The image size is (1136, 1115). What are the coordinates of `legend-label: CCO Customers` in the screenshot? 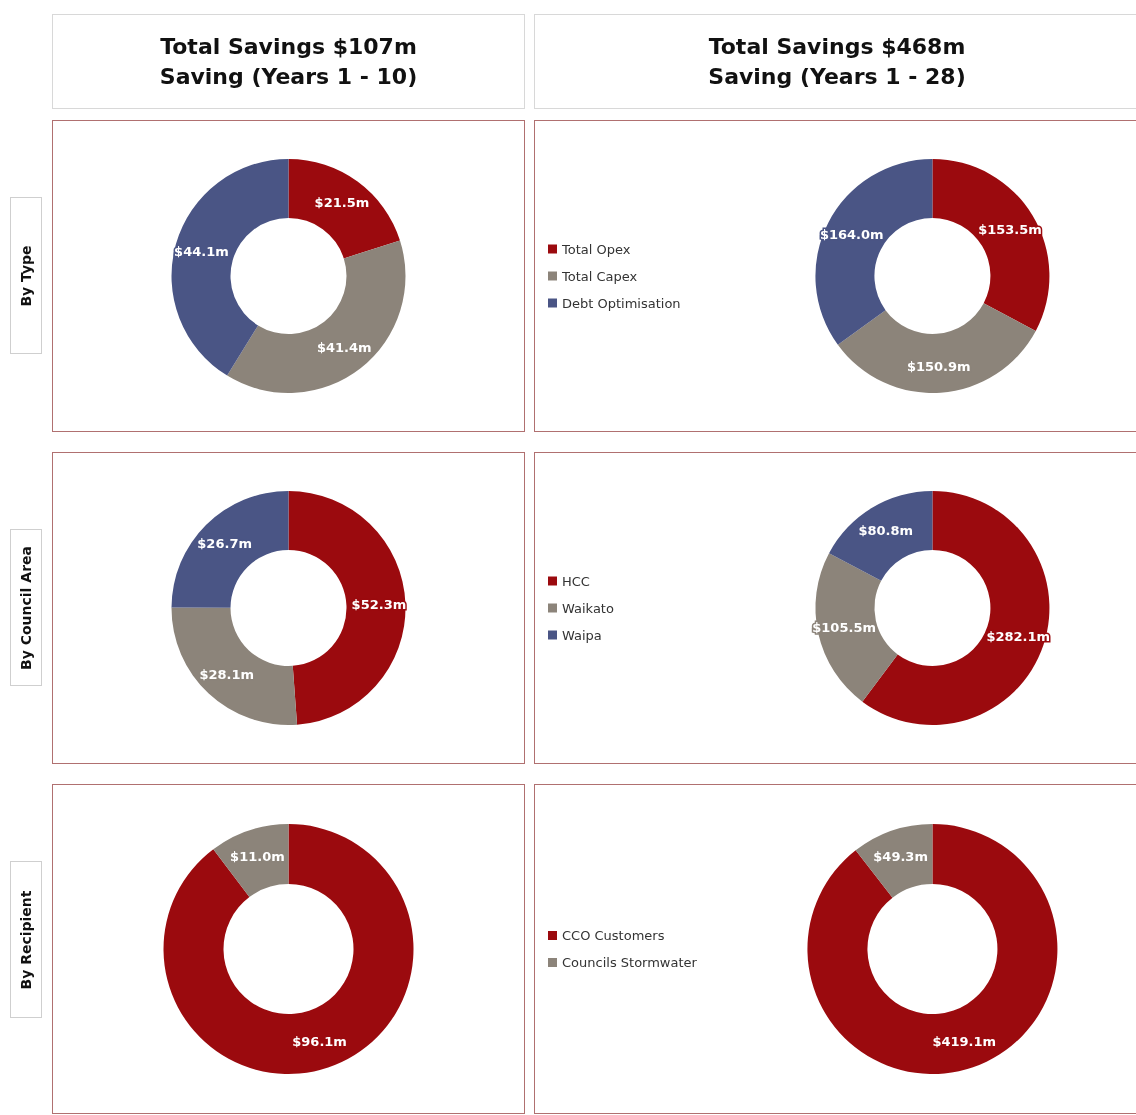 It's located at (613, 935).